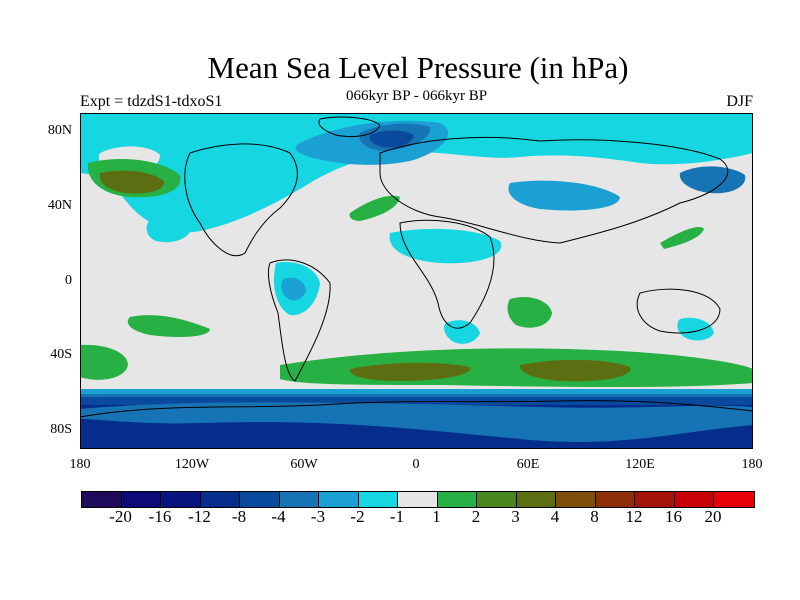  I want to click on north-africa-low, so click(445, 246).